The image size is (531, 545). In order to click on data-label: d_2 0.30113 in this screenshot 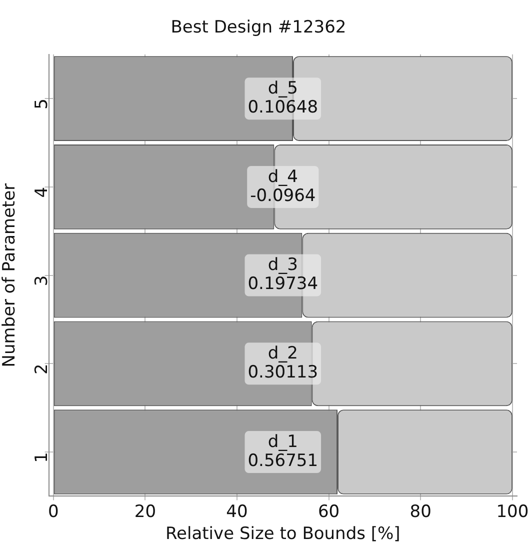, I will do `click(283, 363)`.